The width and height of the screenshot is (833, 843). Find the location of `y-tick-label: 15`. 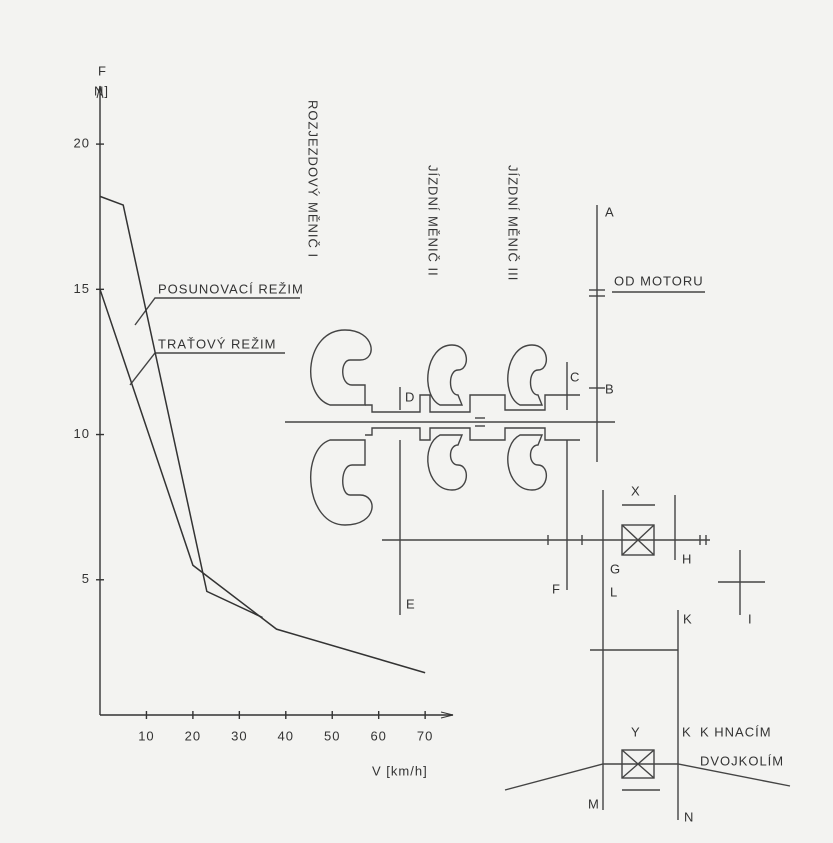

y-tick-label: 15 is located at coordinates (82, 288).